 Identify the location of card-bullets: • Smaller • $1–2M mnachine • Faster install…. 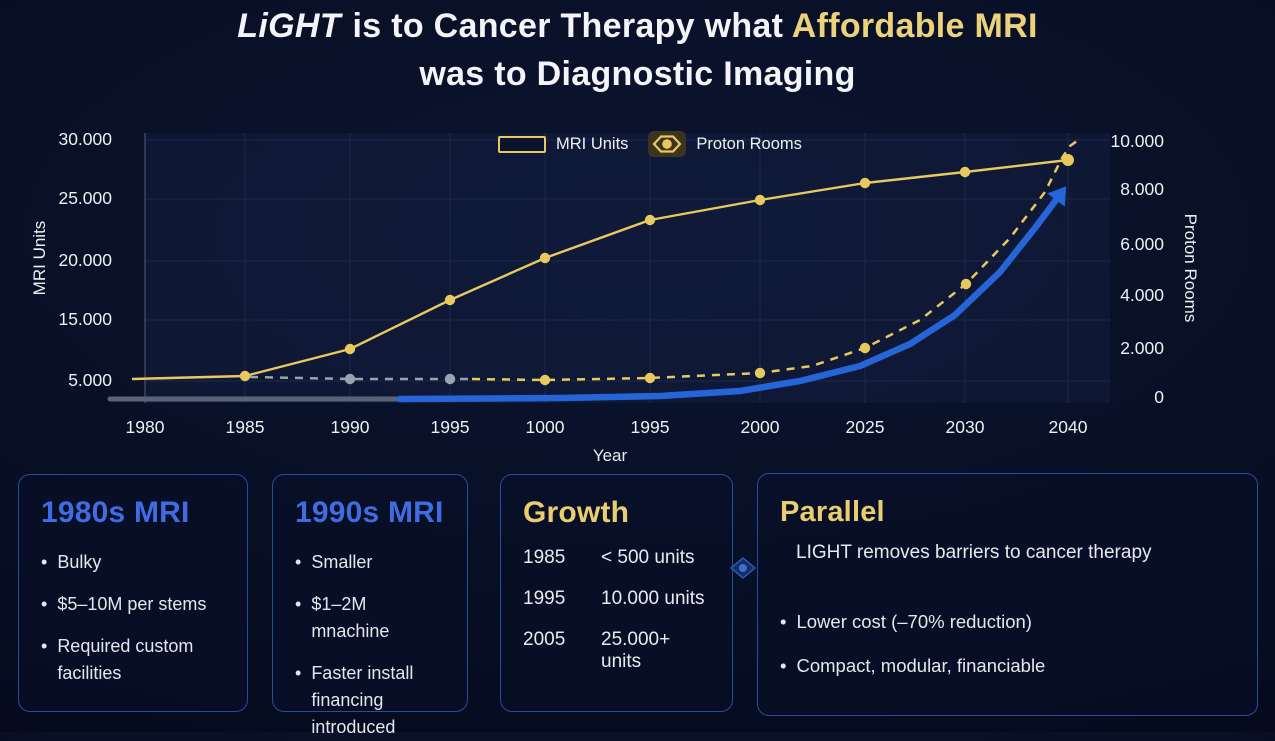
(370, 645).